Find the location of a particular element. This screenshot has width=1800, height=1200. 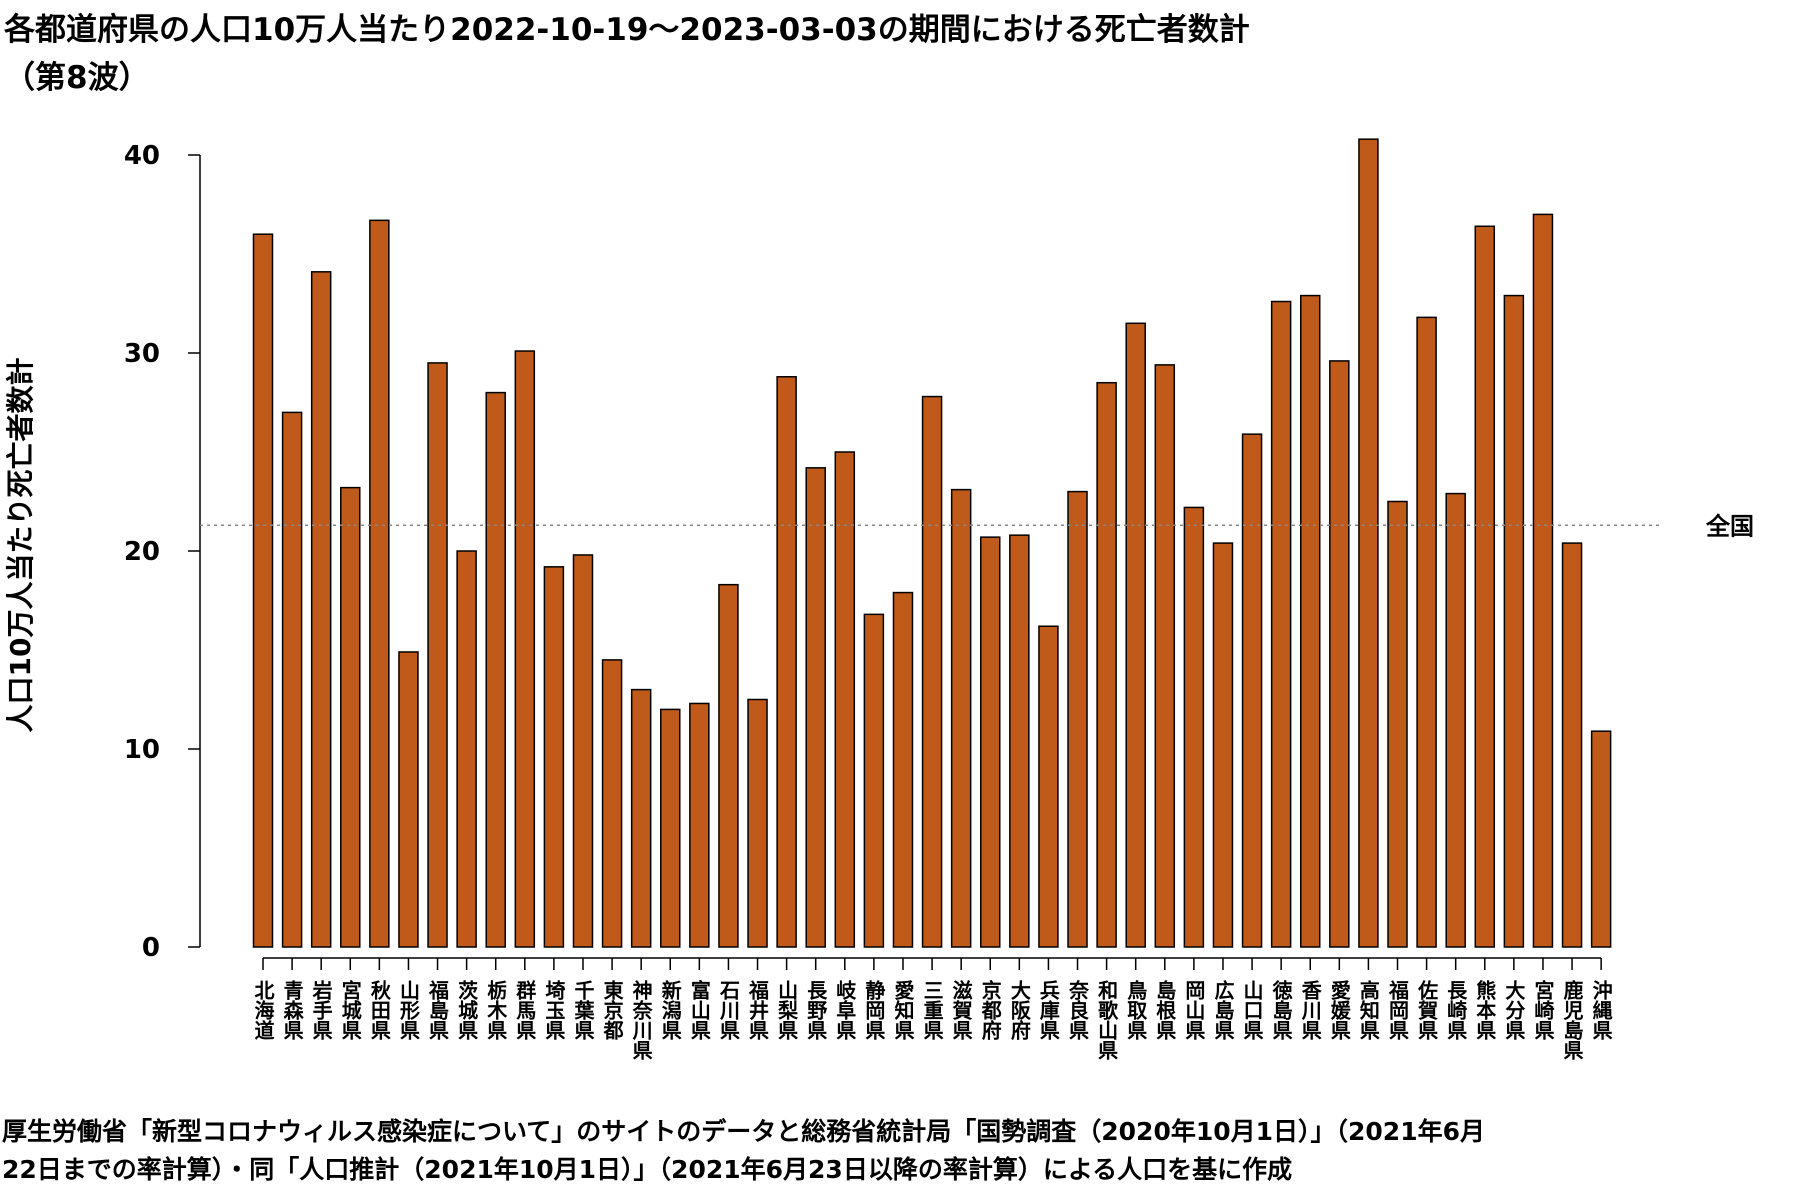

x-tick-label: 青森県 is located at coordinates (292, 1010).